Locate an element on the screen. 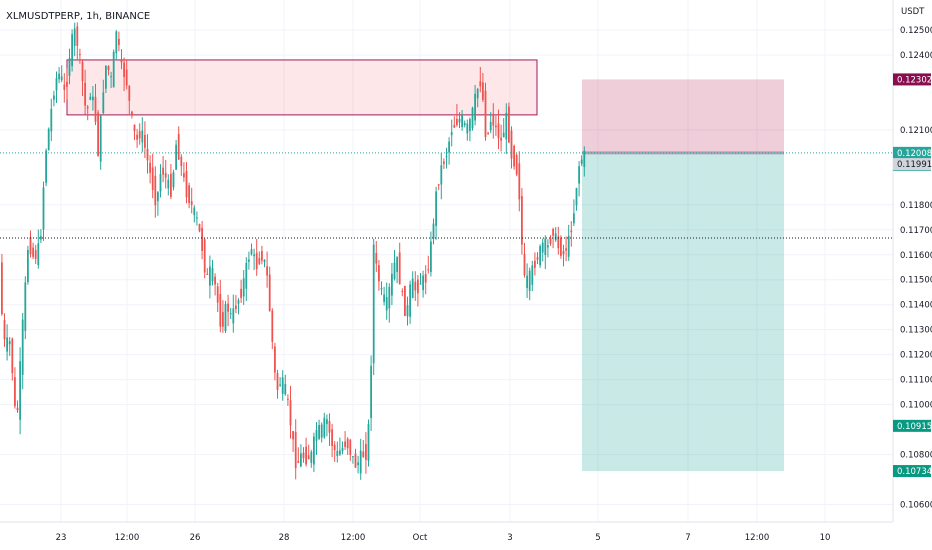 The image size is (932, 550). y-tick-label: 0.11300 is located at coordinates (916, 331).